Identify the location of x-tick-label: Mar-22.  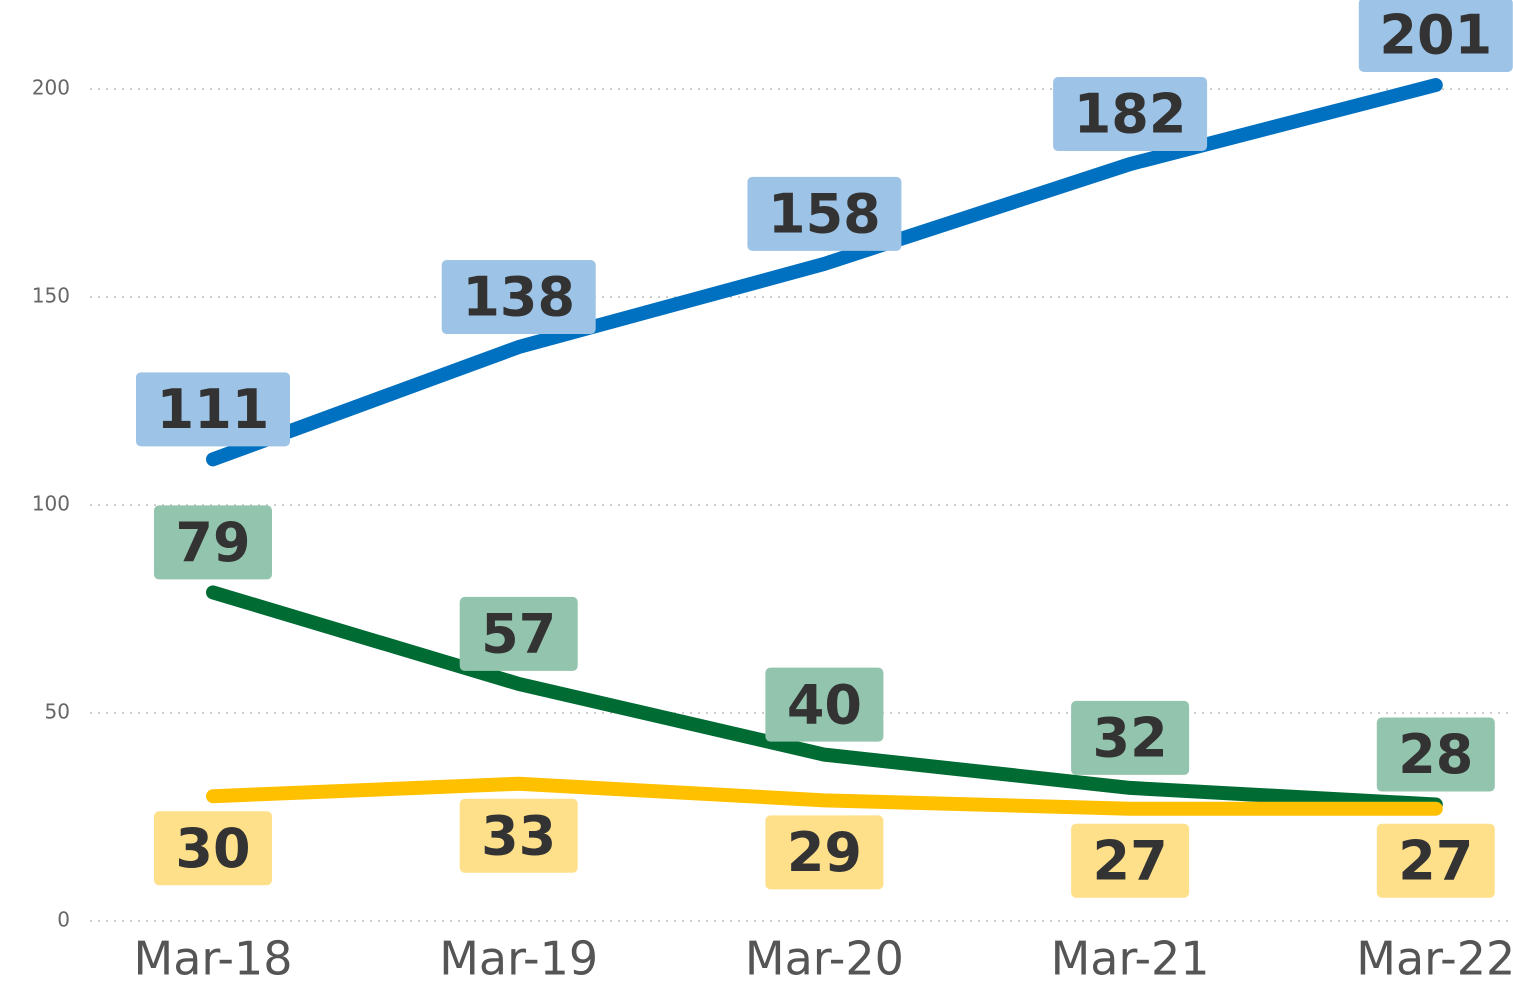
(1434, 958).